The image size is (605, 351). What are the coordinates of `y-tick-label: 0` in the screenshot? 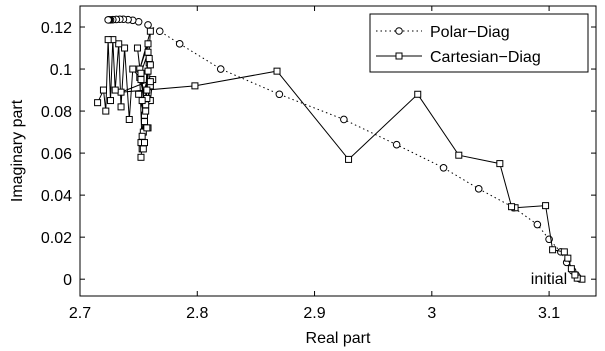 It's located at (67, 280).